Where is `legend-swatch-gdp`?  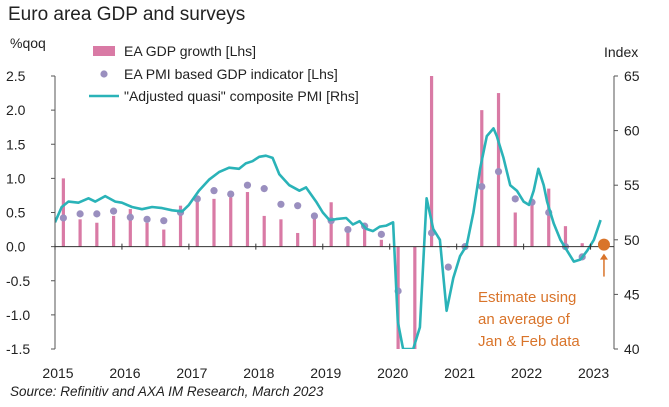 legend-swatch-gdp is located at coordinates (104, 51).